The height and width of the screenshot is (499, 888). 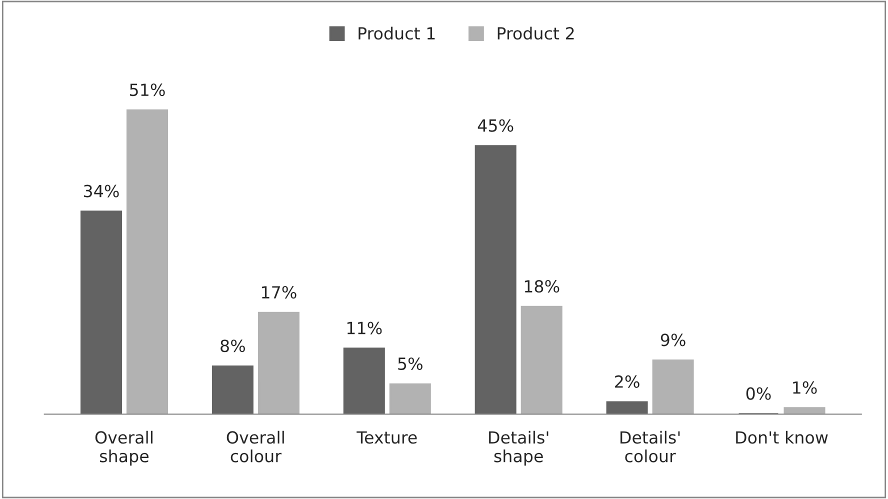 What do you see at coordinates (673, 340) in the screenshot?
I see `data-label: 9%` at bounding box center [673, 340].